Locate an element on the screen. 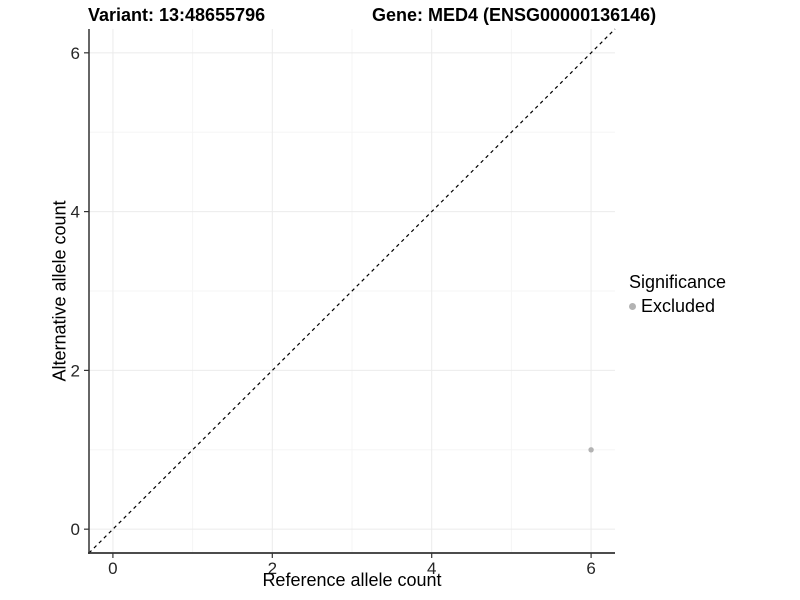 This screenshot has width=800, height=600. variant-title: Variant: 13:48655796 is located at coordinates (177, 15).